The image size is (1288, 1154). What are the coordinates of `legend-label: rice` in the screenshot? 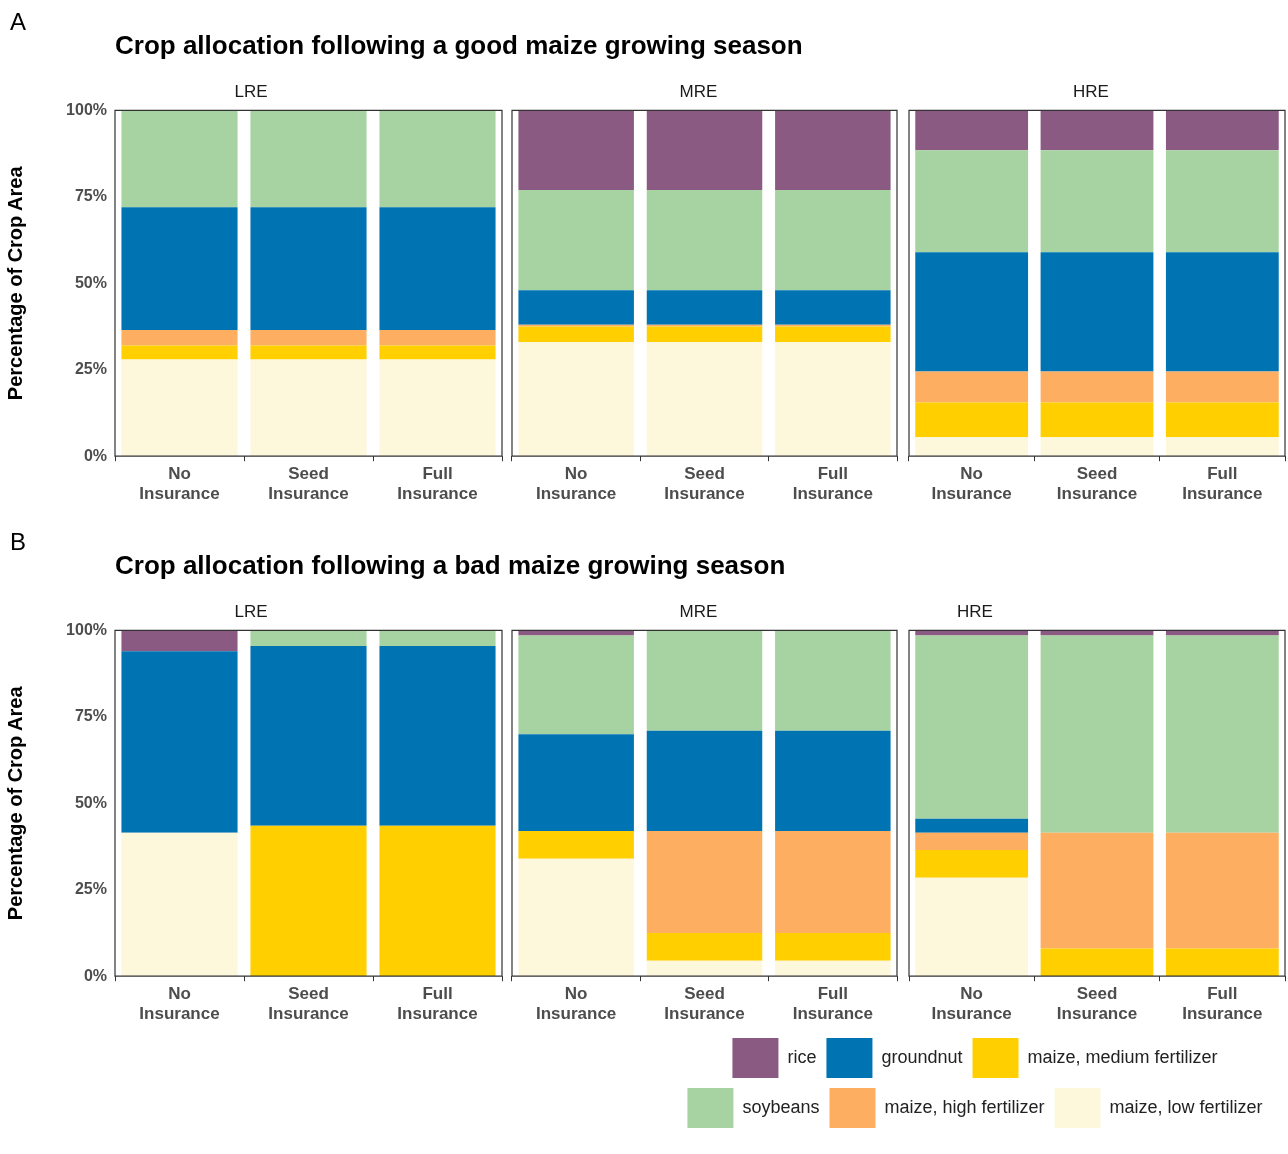 It's located at (802, 1056).